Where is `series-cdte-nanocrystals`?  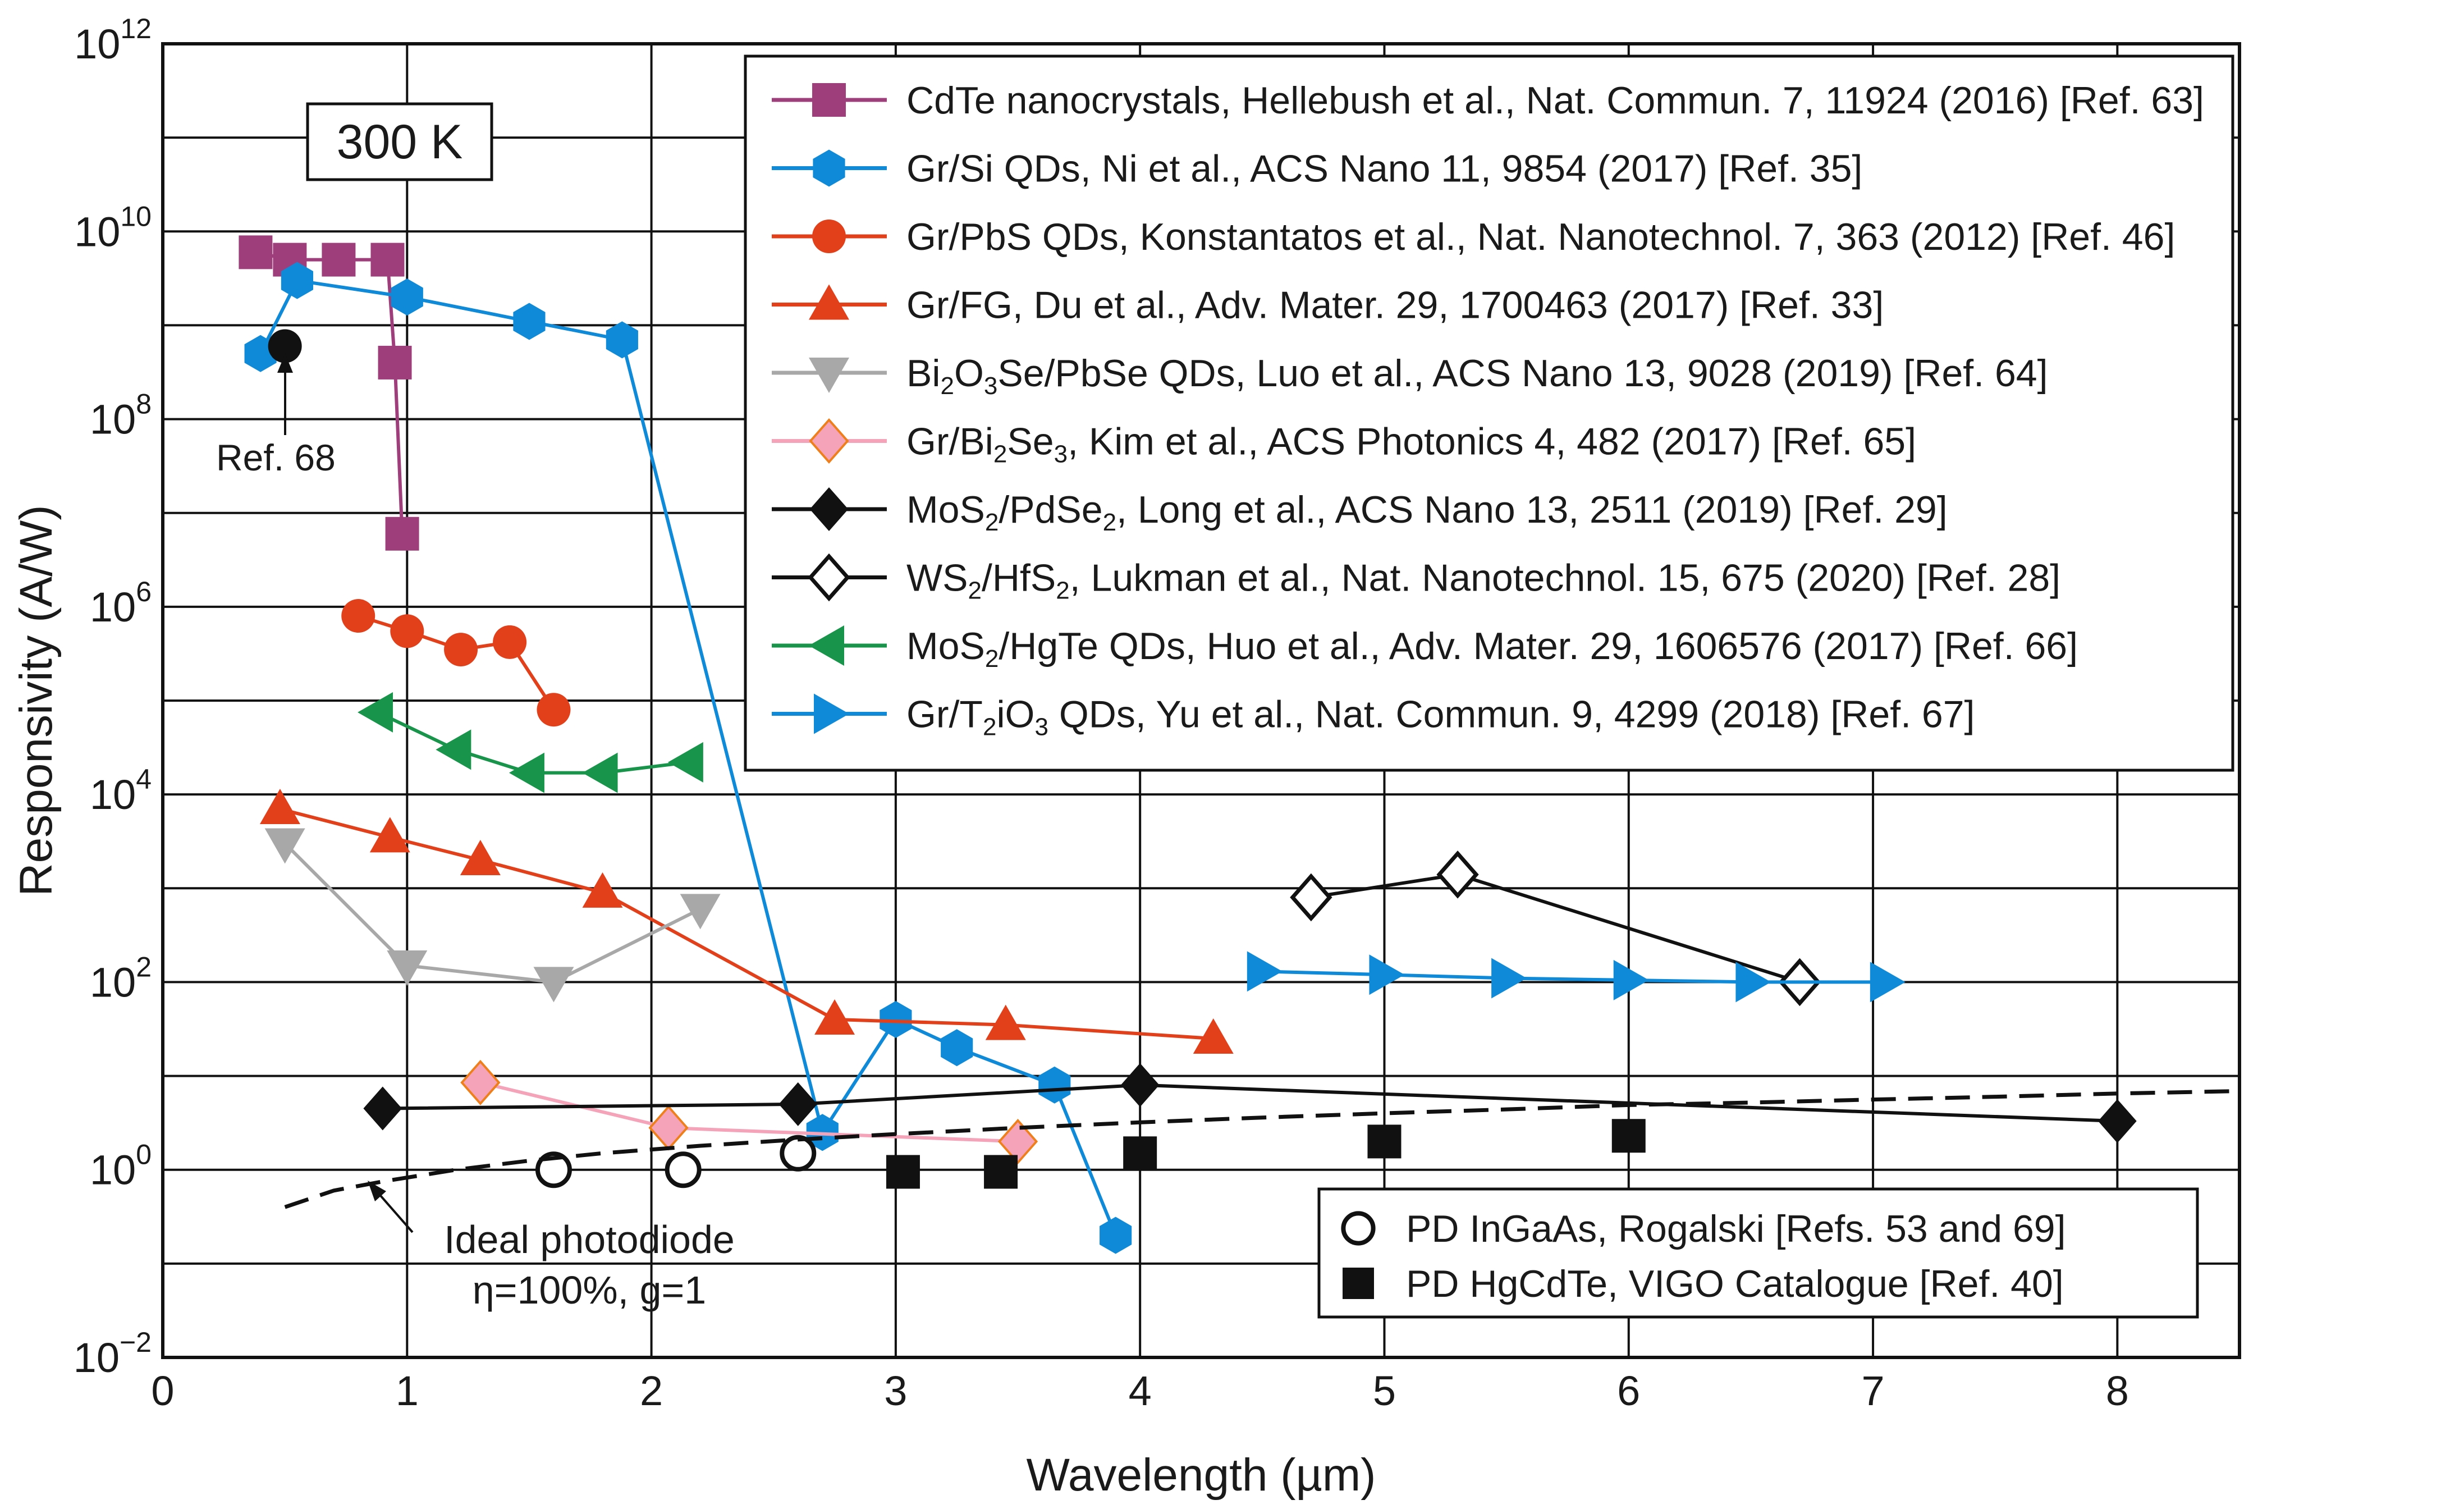 series-cdte-nanocrystals is located at coordinates (329, 393).